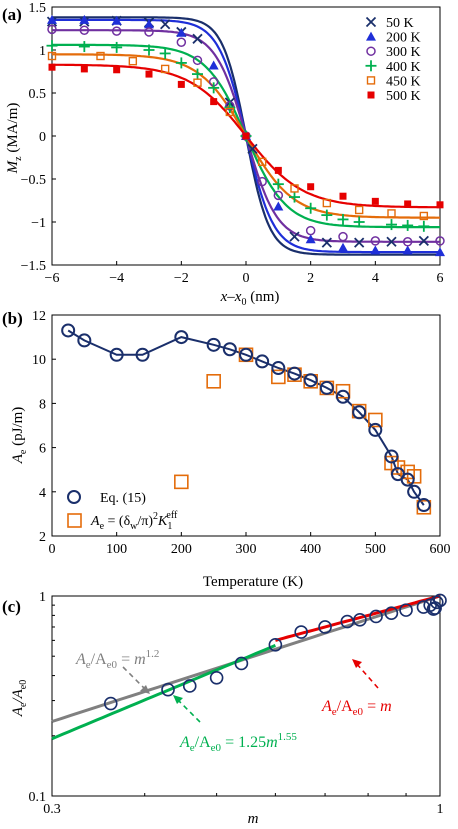 This screenshot has height=829, width=458. What do you see at coordinates (19, 698) in the screenshot?
I see `panel-c-y-axis-label: Ae/Ae0` at bounding box center [19, 698].